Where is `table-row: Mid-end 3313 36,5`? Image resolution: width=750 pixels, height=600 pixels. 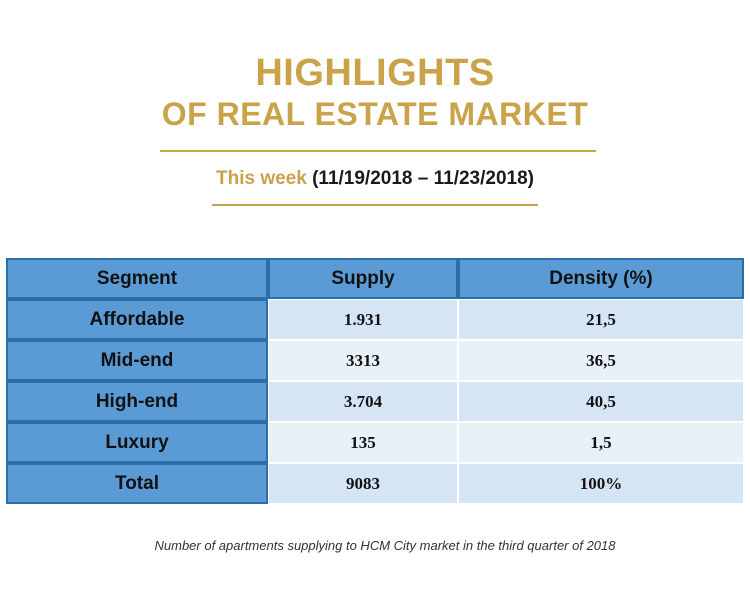
table-row: Mid-end 3313 36,5 is located at coordinates (375, 360).